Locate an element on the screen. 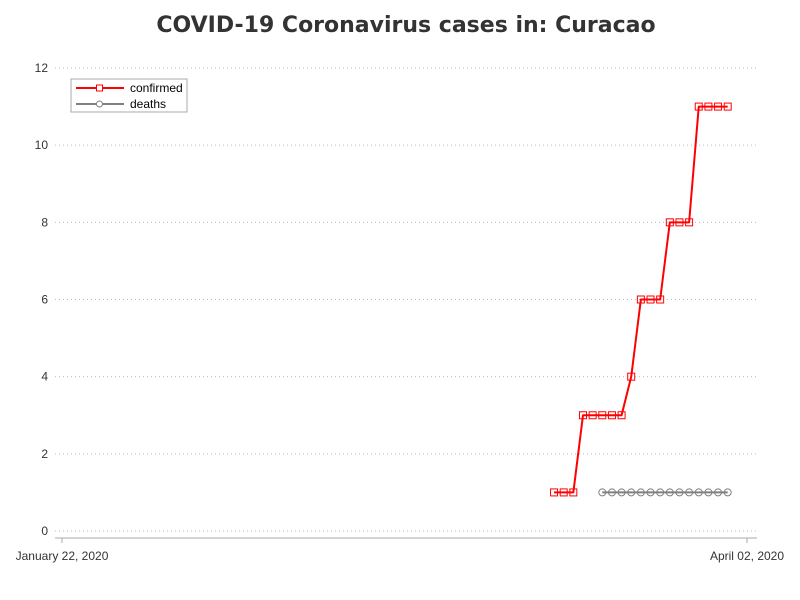 The width and height of the screenshot is (800, 600). series-confirmed is located at coordinates (641, 299).